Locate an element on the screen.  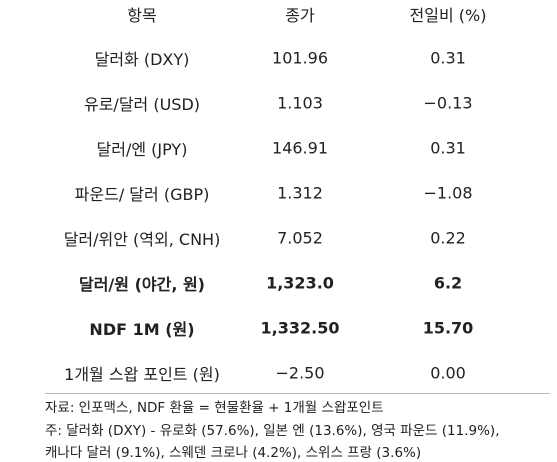
table-cell: 달러/원 (야간, 원) is located at coordinates (142, 284).